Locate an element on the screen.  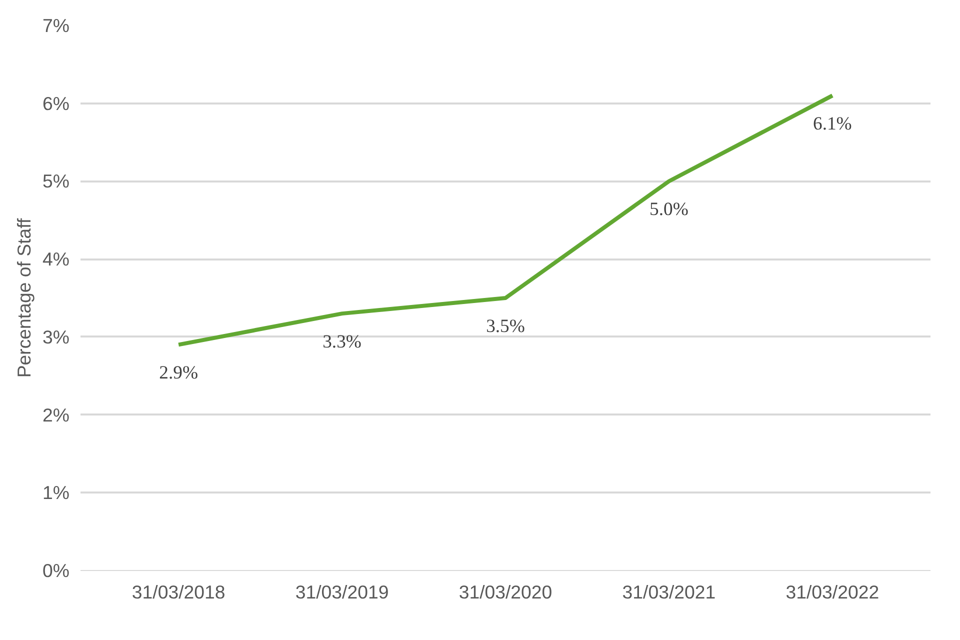
x-tick-label: 31/03/2020 is located at coordinates (505, 592).